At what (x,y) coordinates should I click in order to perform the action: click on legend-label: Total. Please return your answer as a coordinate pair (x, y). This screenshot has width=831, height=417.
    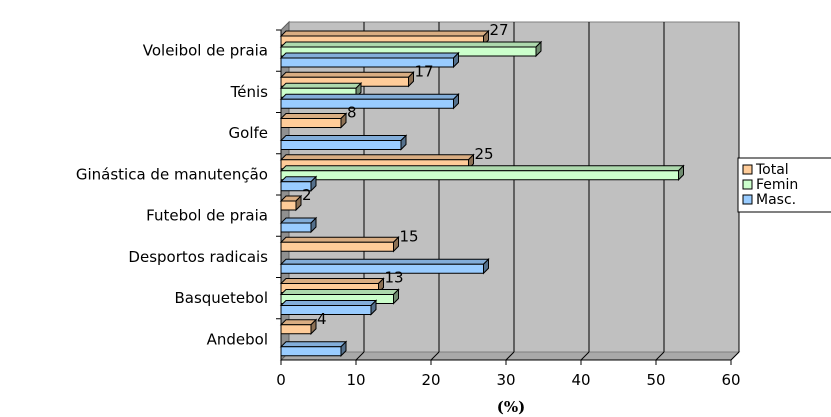
    Looking at the image, I should click on (772, 170).